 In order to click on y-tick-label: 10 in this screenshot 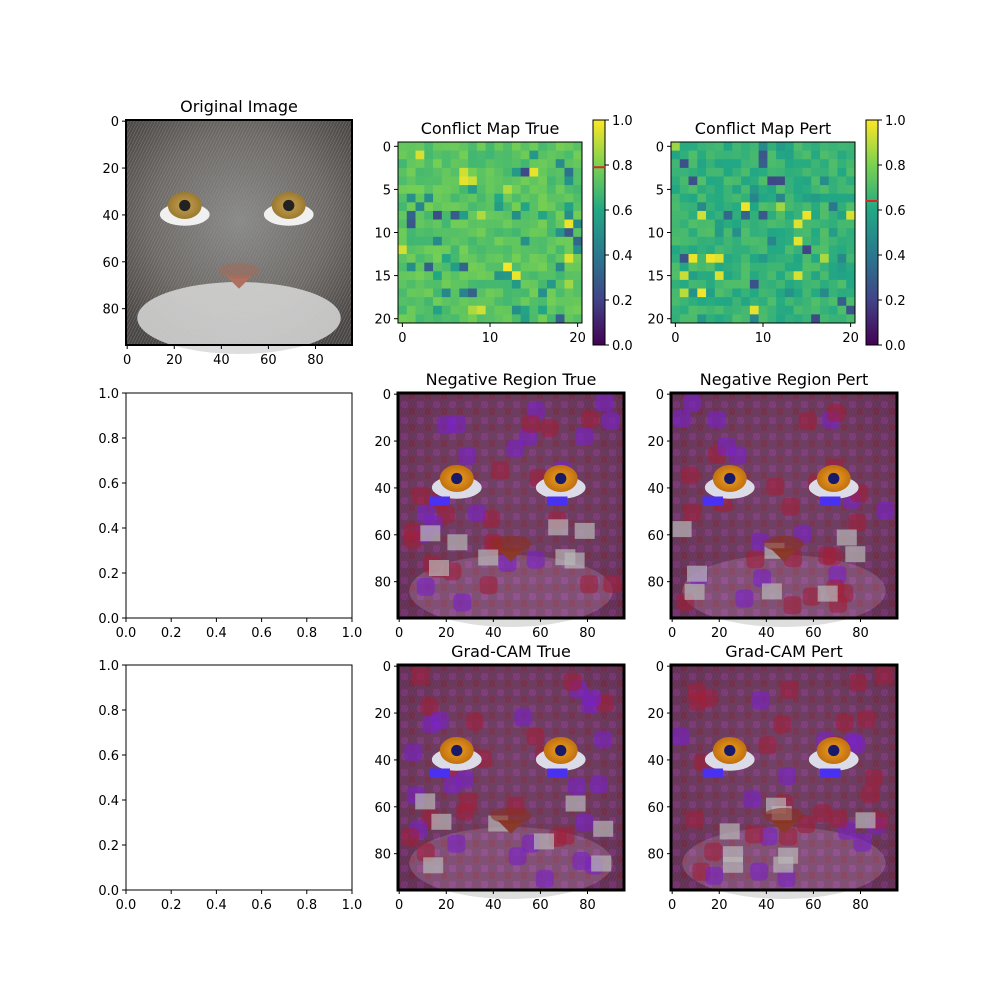, I will do `click(382, 234)`.